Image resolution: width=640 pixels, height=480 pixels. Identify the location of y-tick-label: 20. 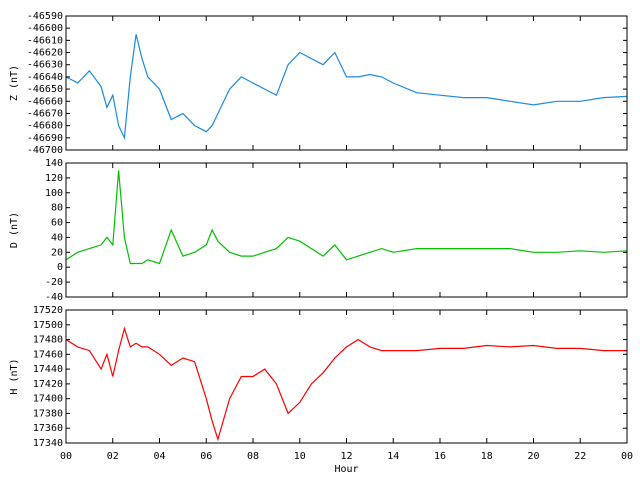
(57, 252).